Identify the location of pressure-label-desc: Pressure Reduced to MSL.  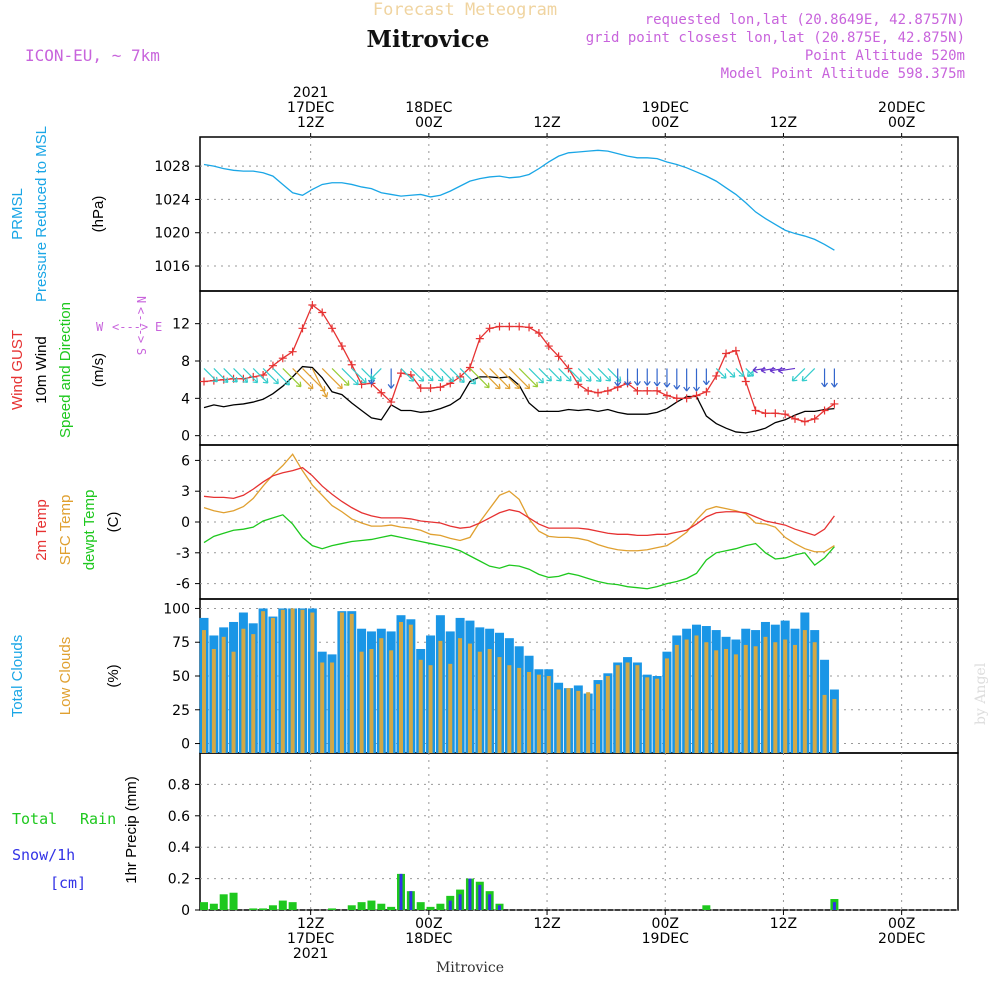
(41, 214).